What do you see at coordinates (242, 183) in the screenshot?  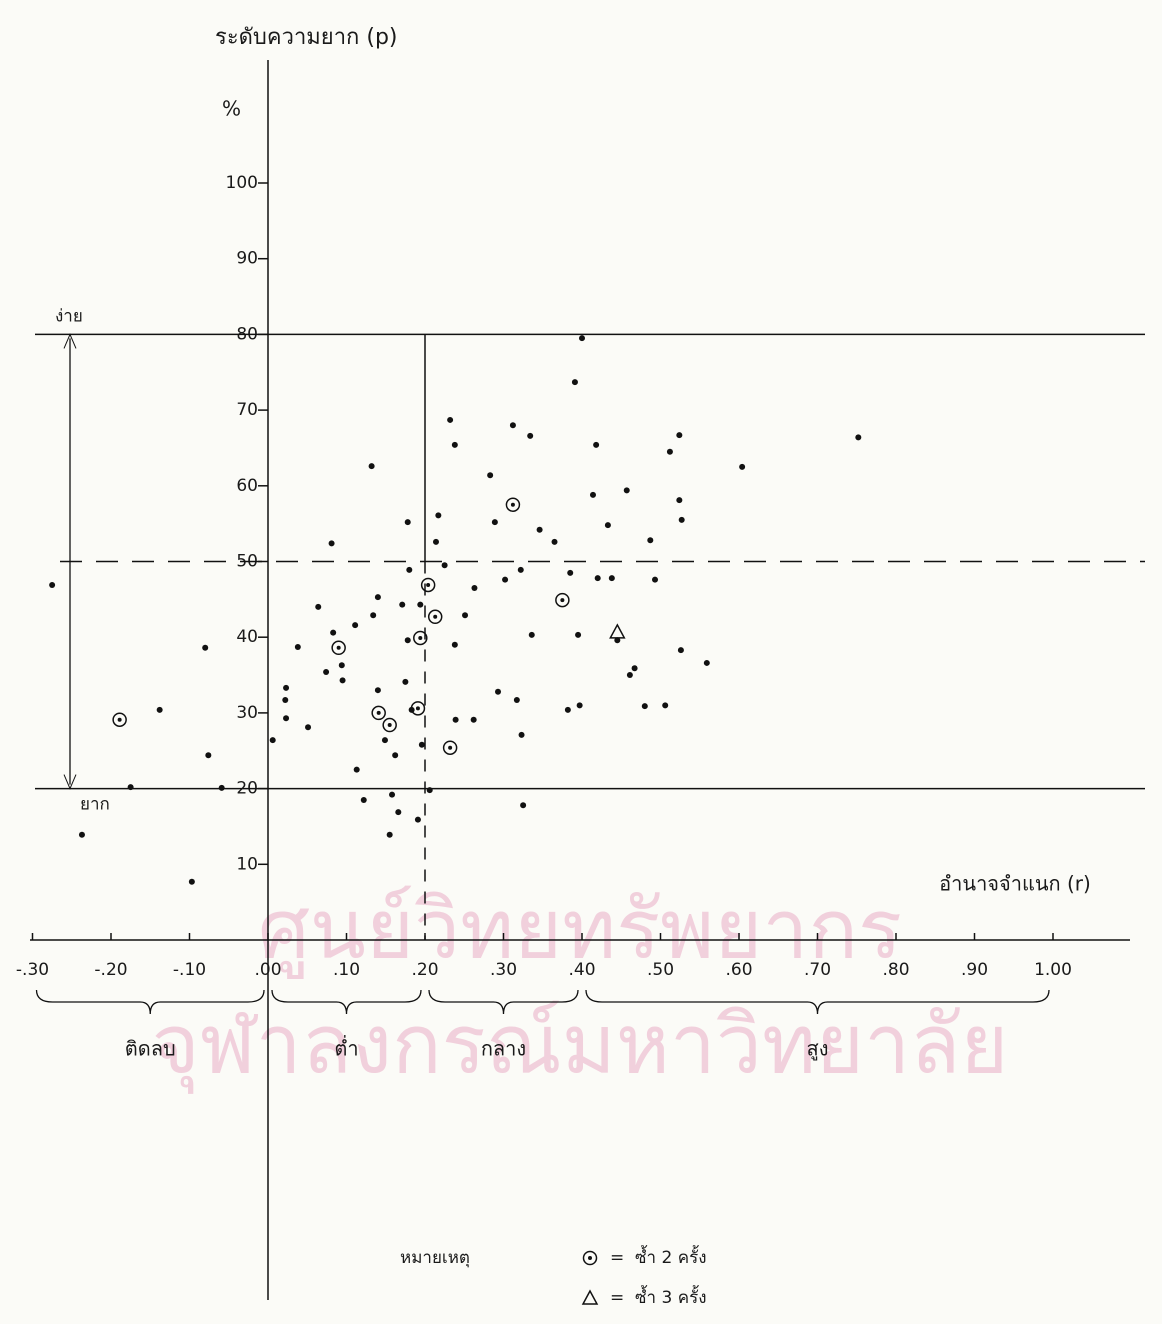 I see `y-tick-label: 100` at bounding box center [242, 183].